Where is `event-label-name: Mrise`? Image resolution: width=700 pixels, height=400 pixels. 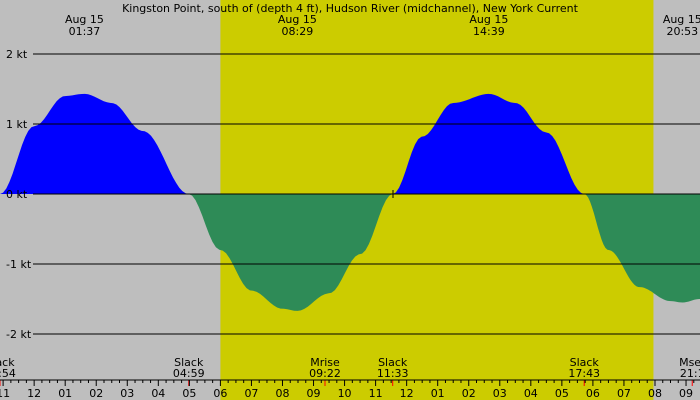
event-label-name: Mrise is located at coordinates (325, 362).